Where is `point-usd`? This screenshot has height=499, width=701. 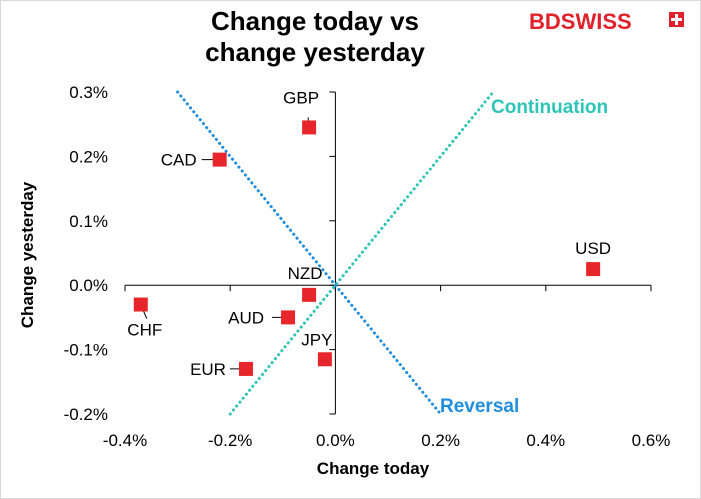
point-usd is located at coordinates (593, 269).